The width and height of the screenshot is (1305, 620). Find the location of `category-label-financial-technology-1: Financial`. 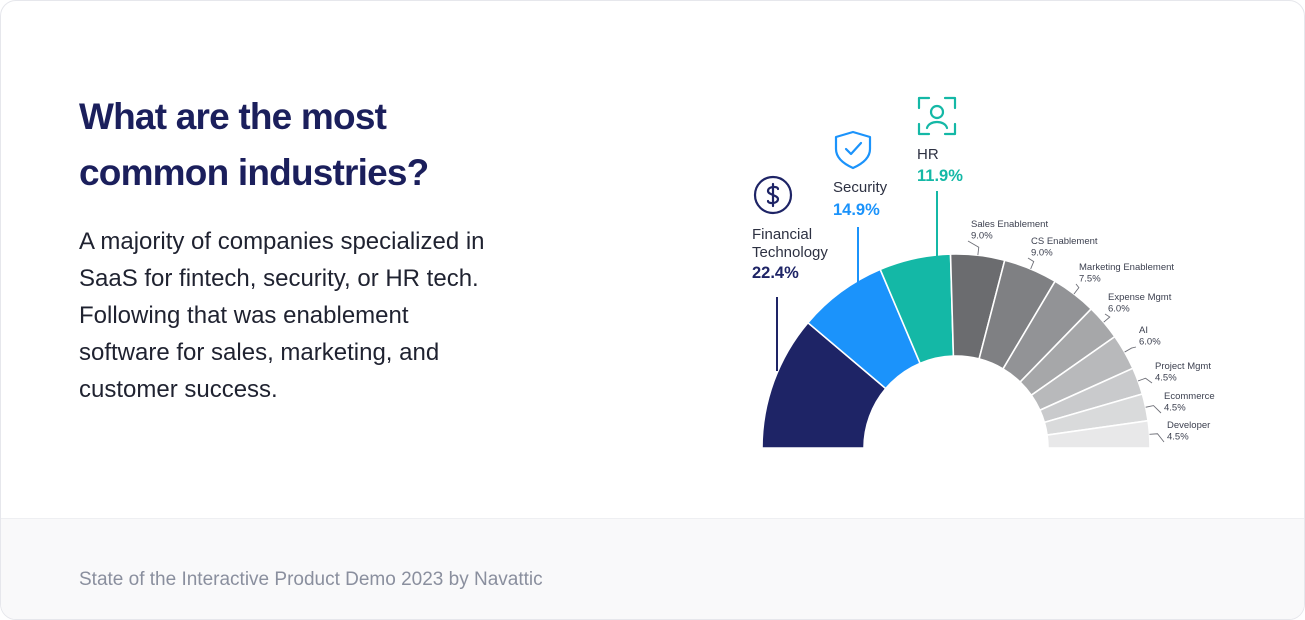

category-label-financial-technology-1: Financial is located at coordinates (782, 234).